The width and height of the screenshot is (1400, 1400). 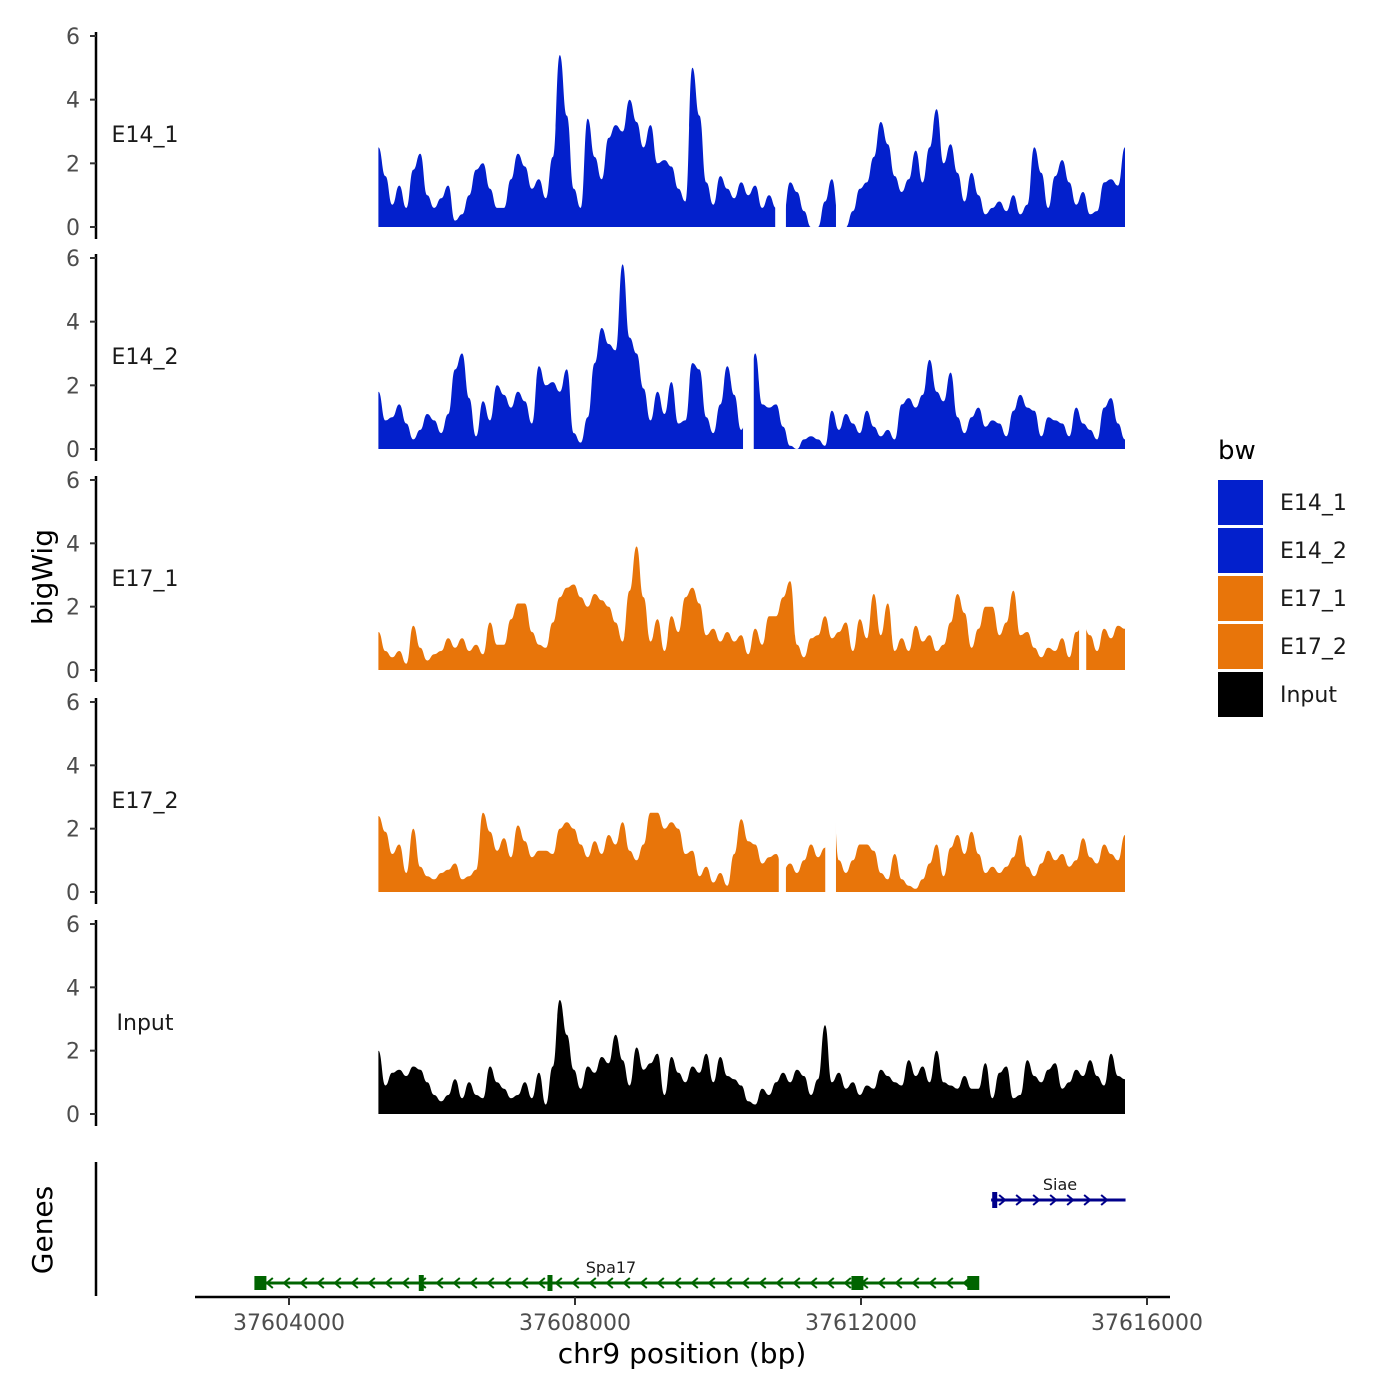 I want to click on legend: bw E14_1 E14_2 E17_1 E17_2 Input, so click(x=1282, y=576).